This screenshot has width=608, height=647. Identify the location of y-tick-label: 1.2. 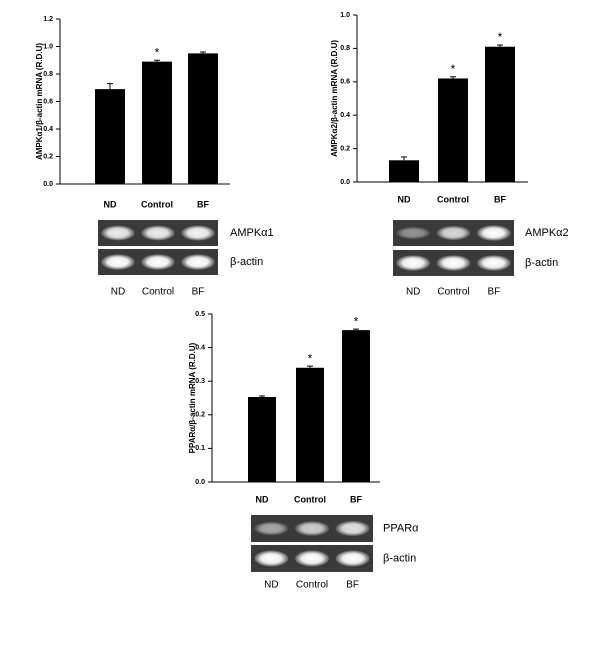
(48, 19).